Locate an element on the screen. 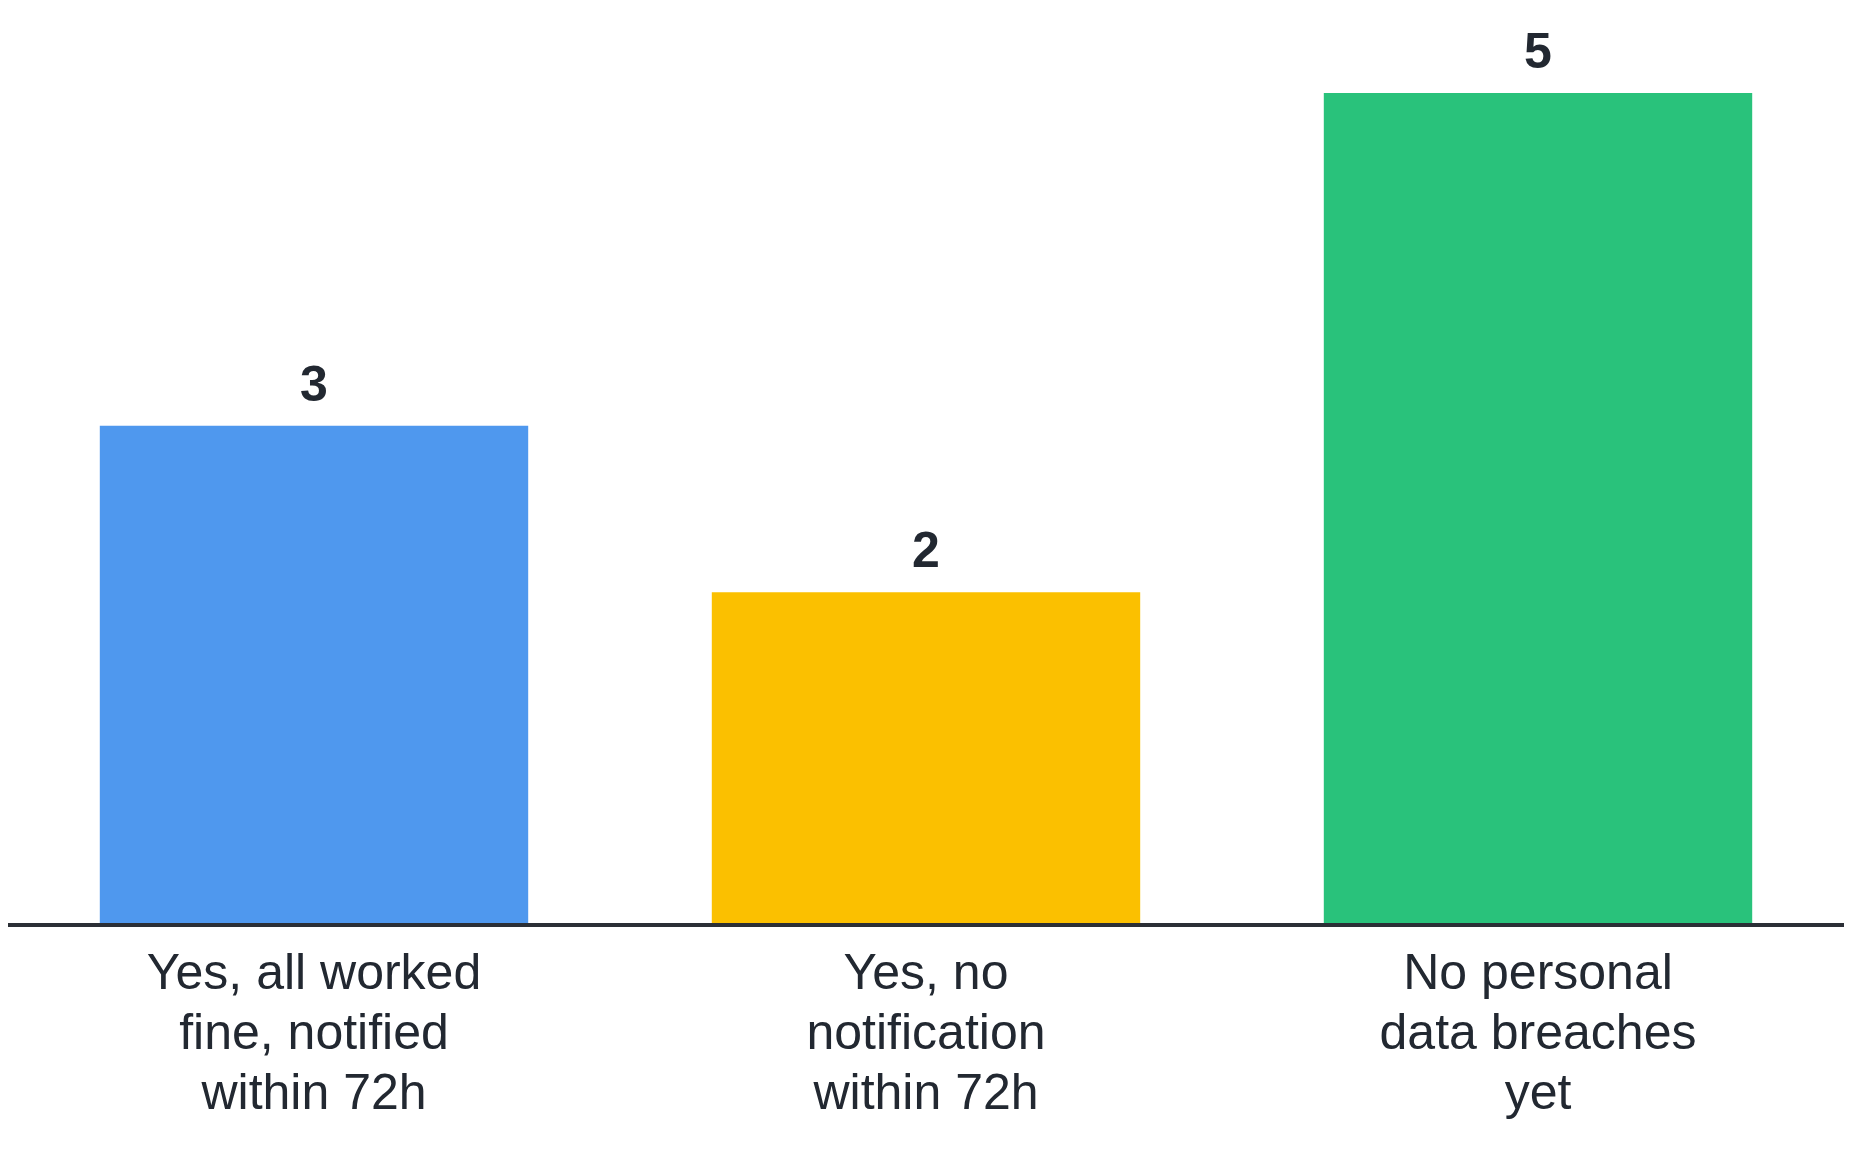  x-tick-label: Yes, no notification within 72h is located at coordinates (926, 1031).